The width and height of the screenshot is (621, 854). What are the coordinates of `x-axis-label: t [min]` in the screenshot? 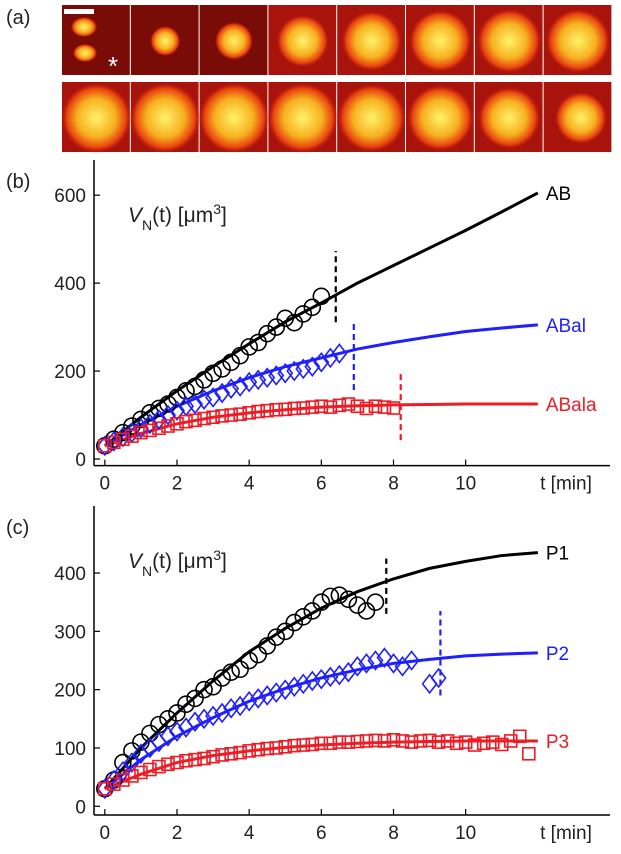 It's located at (566, 833).